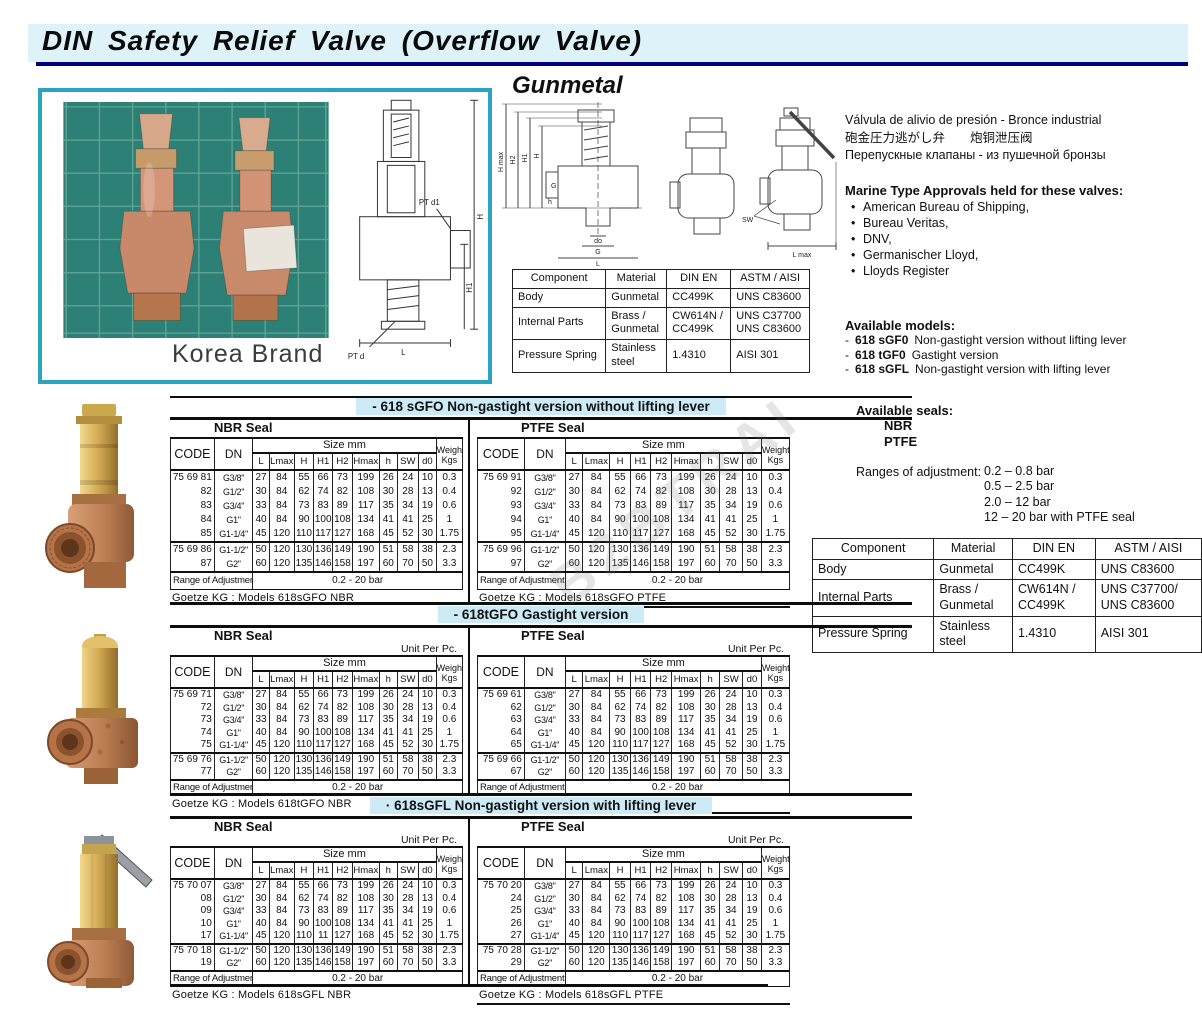 The height and width of the screenshot is (1012, 1202). I want to click on size-cell: 27, so click(574, 695).